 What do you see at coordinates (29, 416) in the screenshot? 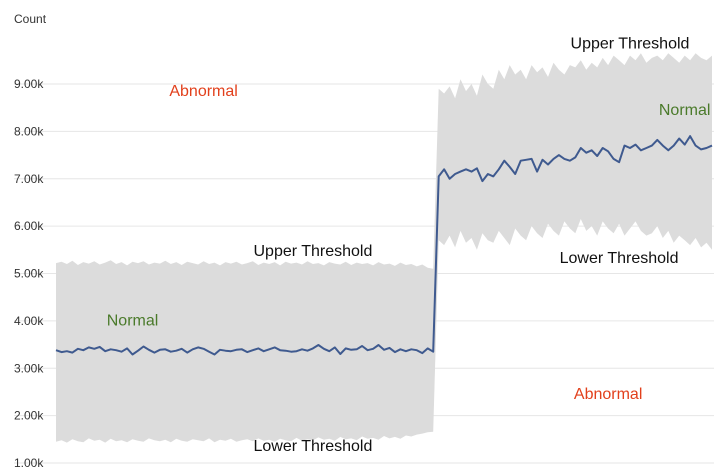
I see `y-tick-label: 2.00k` at bounding box center [29, 416].